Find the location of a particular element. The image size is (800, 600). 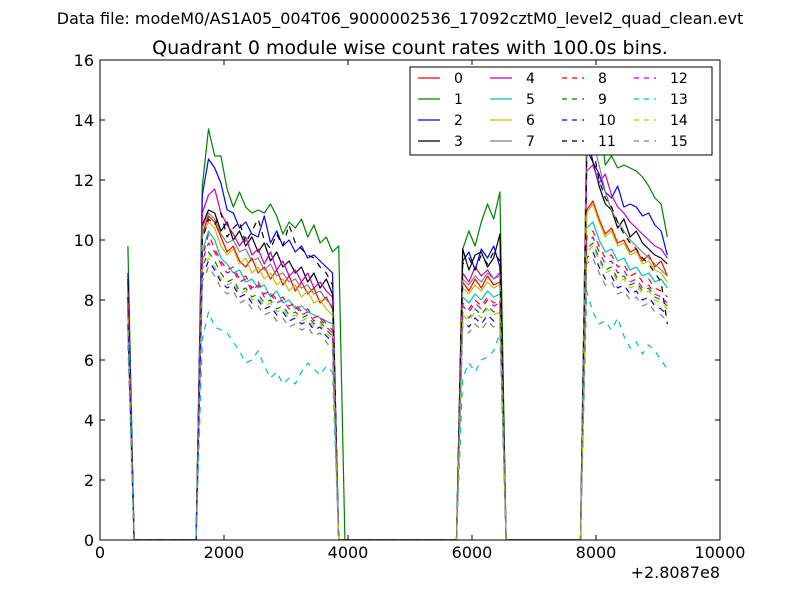

legend-label-7: 7 is located at coordinates (530, 142).